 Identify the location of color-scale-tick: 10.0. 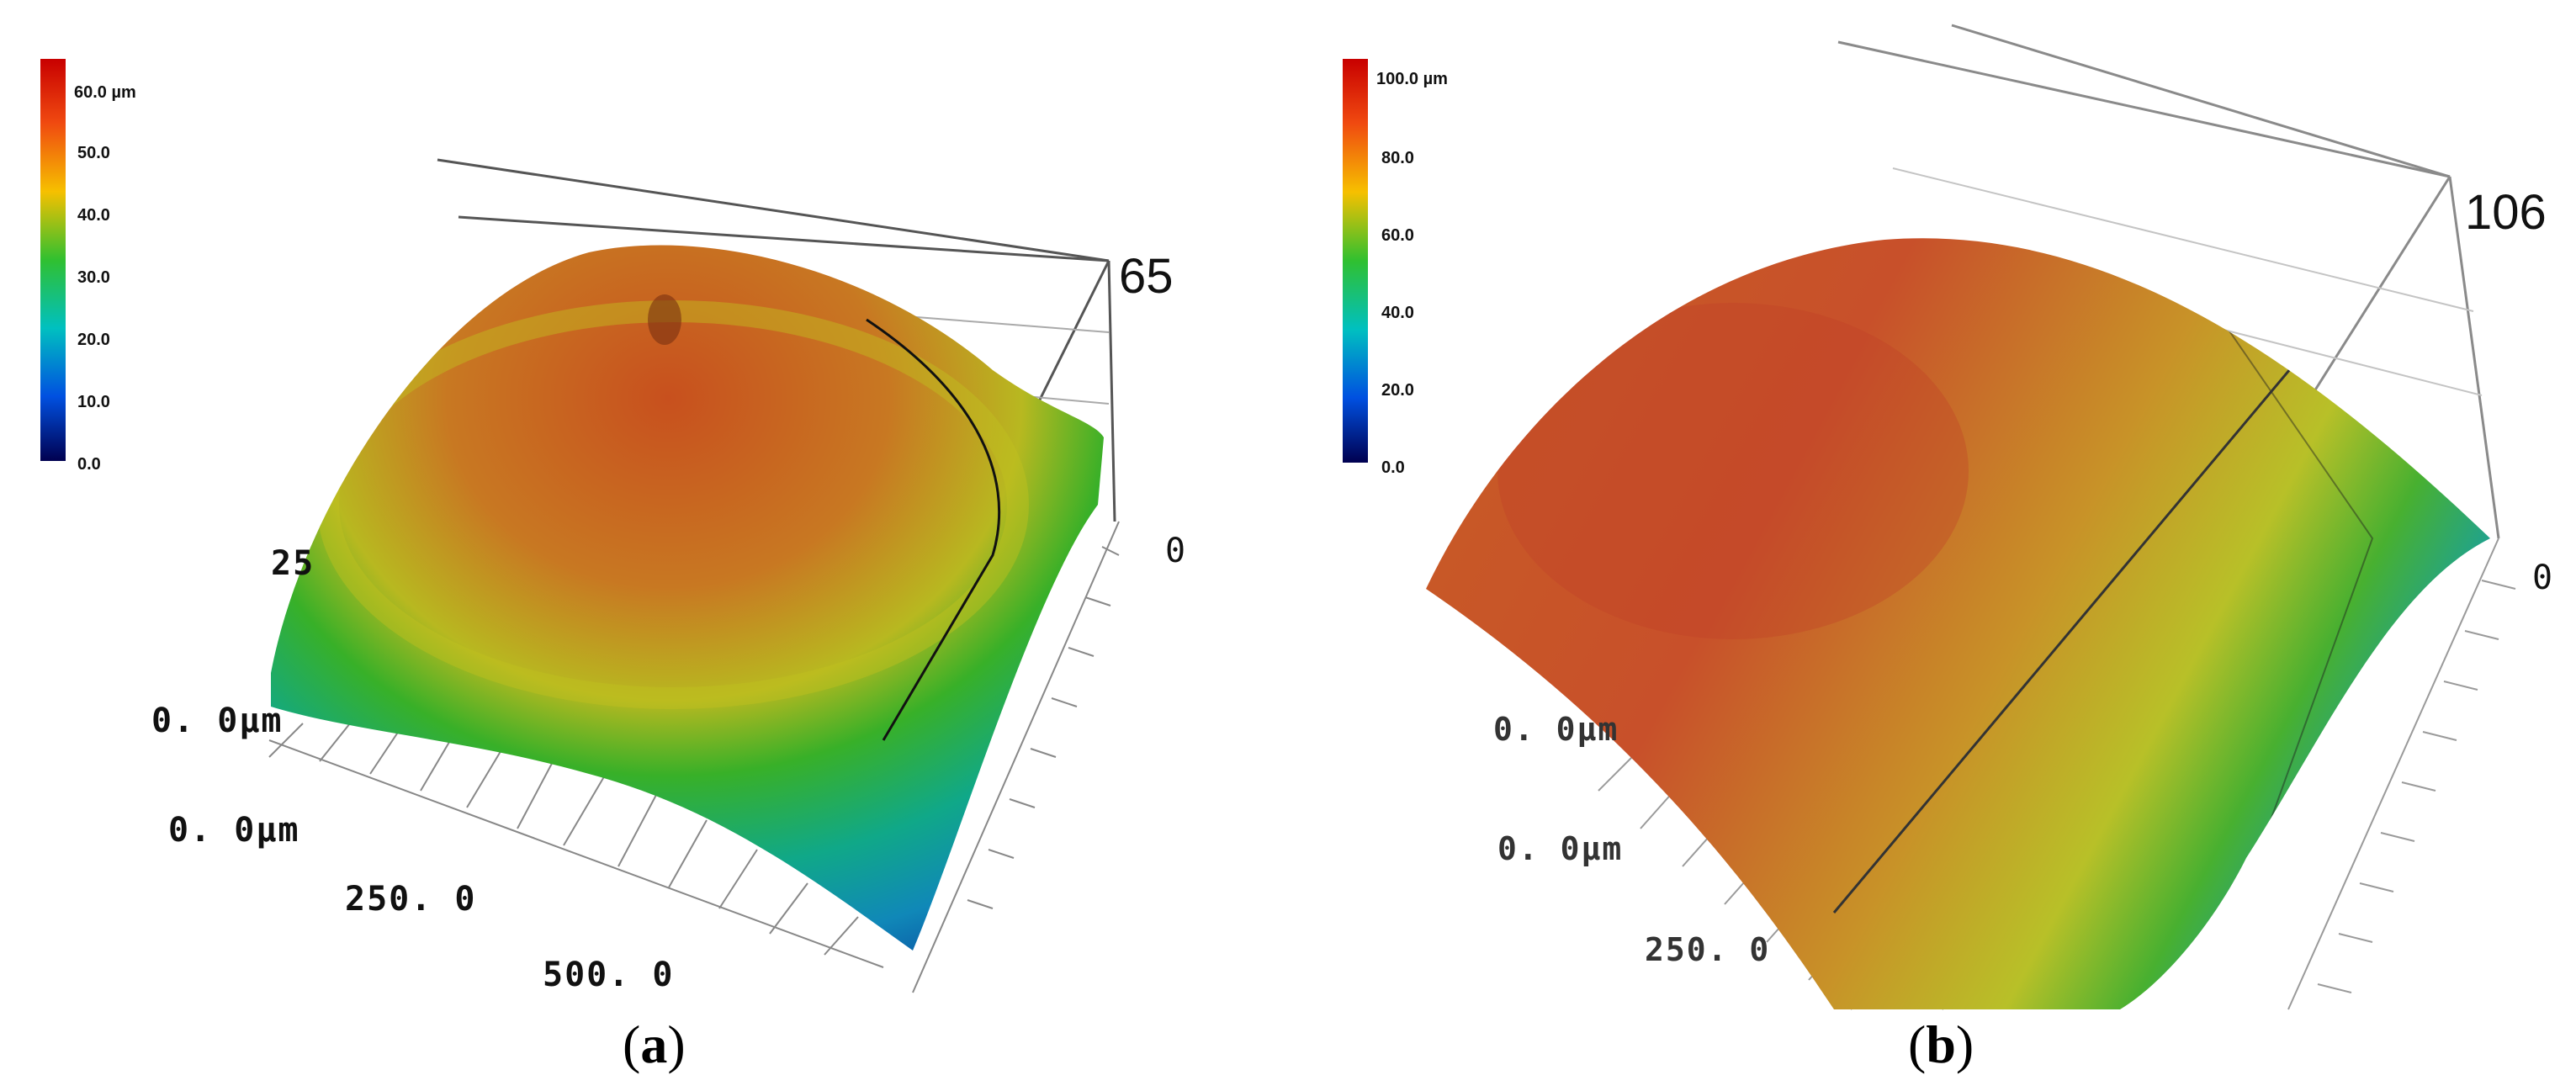
(93, 402).